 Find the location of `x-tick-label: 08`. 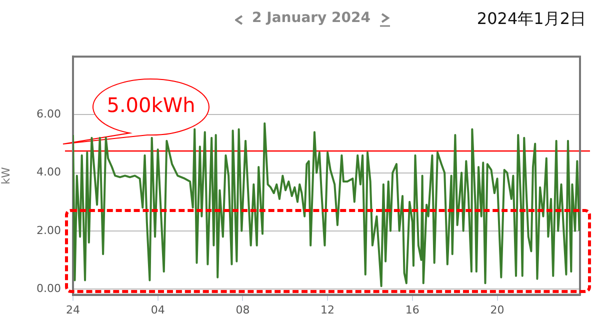

x-tick-label: 08 is located at coordinates (243, 309).